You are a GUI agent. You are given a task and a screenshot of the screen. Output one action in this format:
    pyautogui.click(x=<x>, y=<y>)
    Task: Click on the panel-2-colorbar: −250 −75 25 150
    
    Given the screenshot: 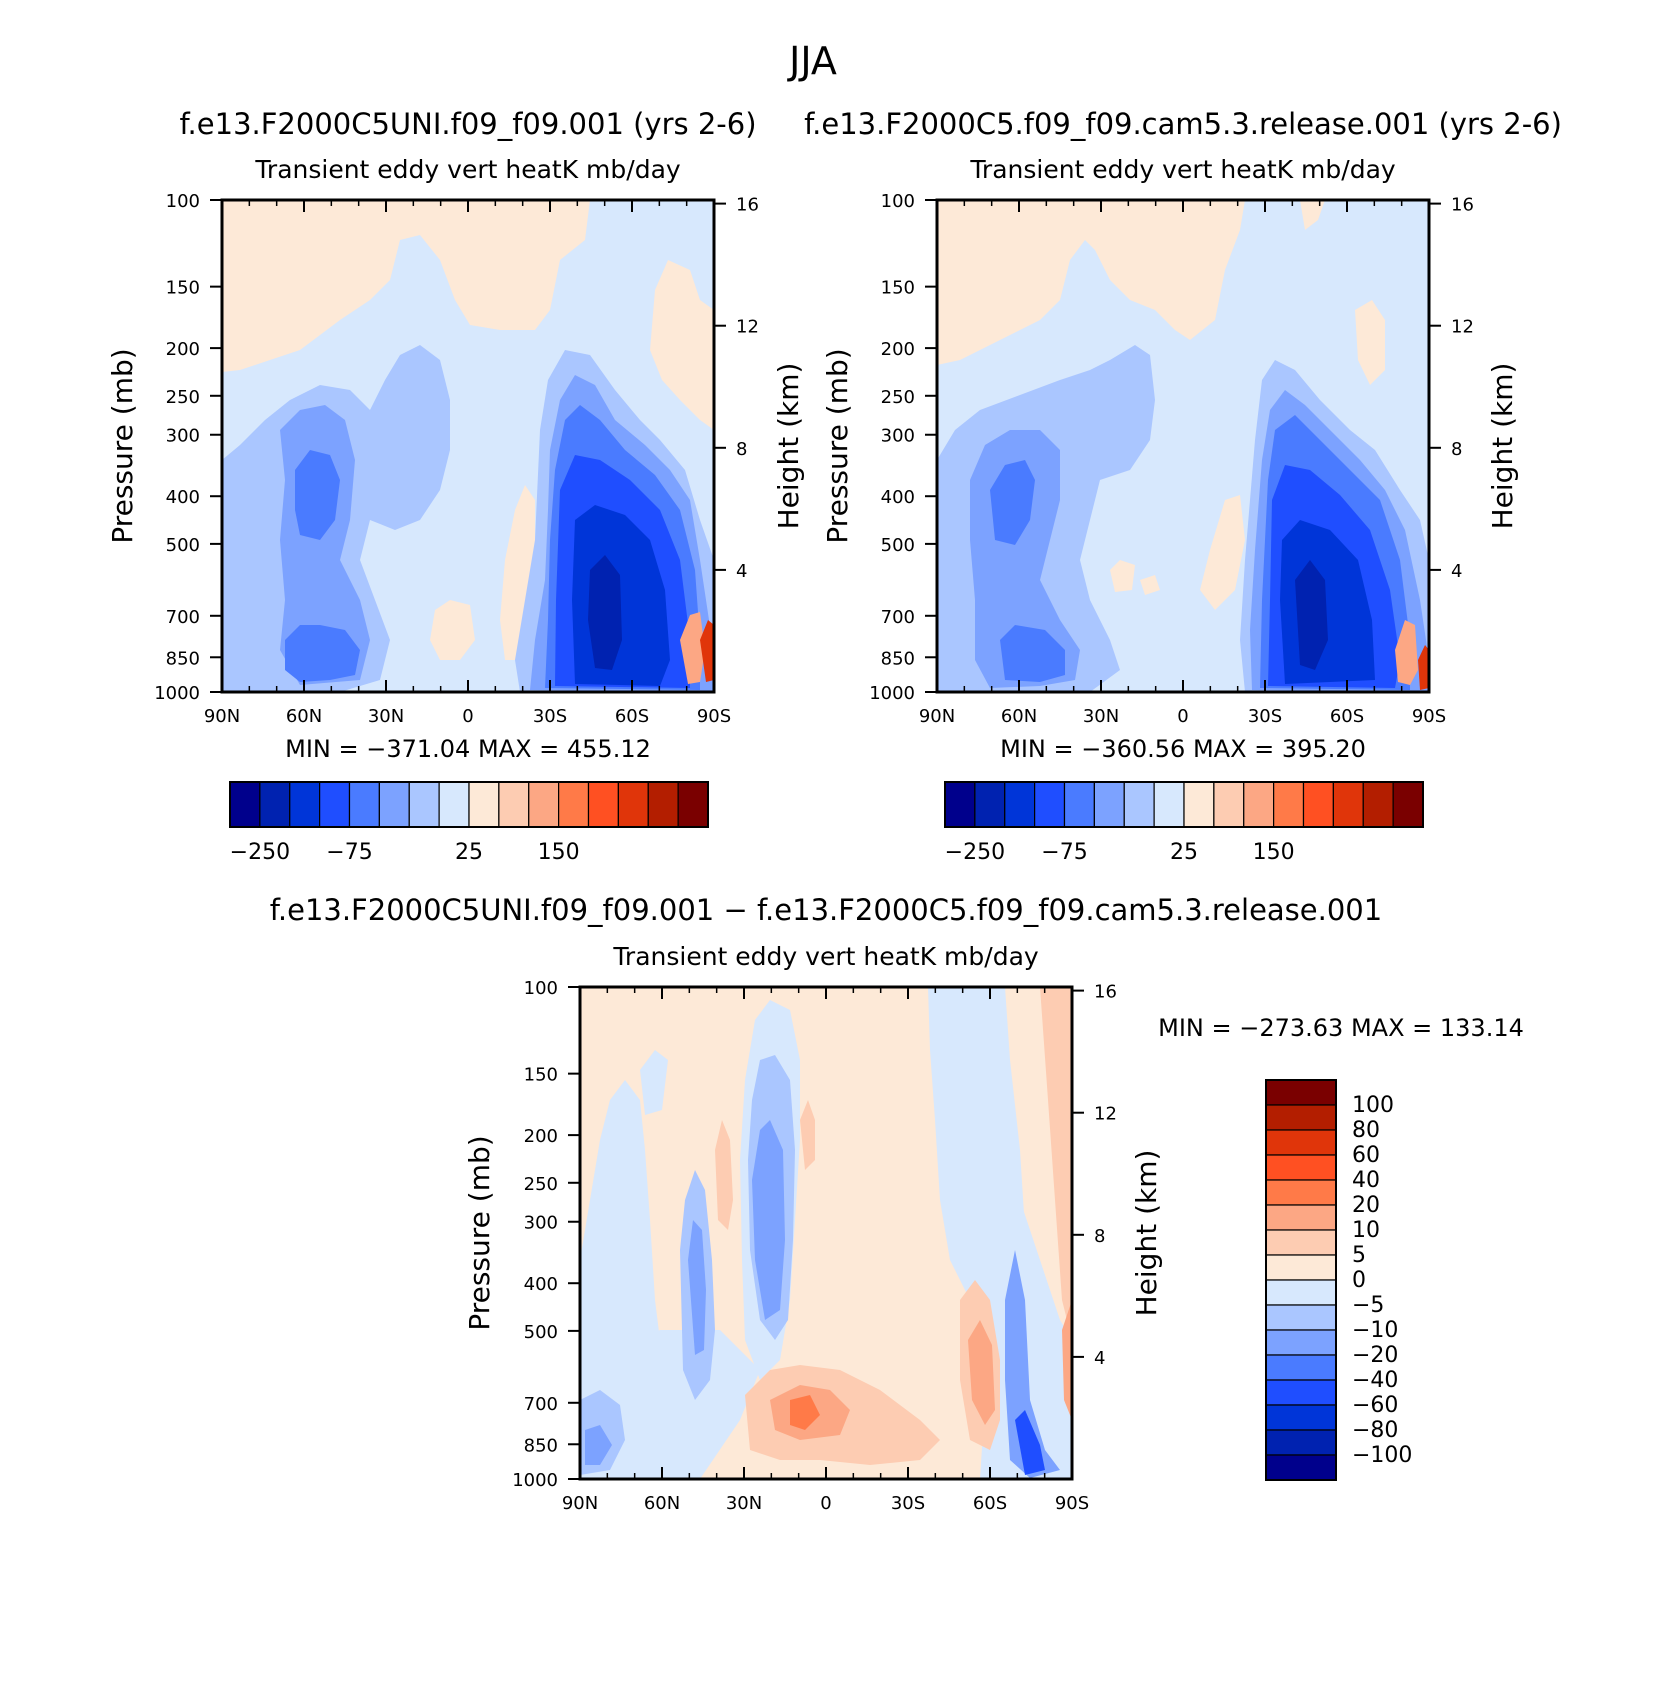 What is the action you would take?
    pyautogui.click(x=1184, y=823)
    